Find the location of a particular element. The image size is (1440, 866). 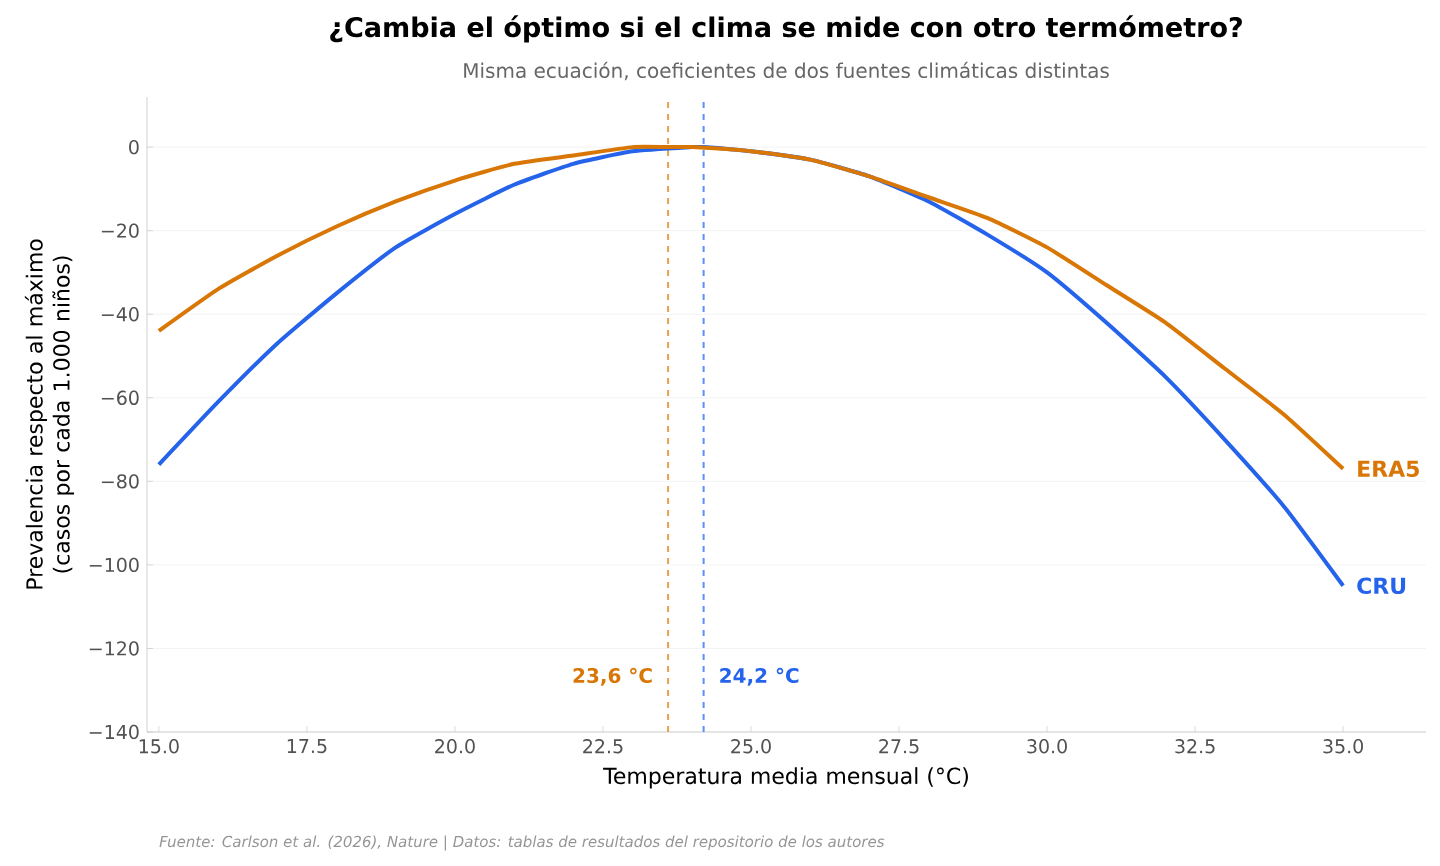

x-tick-label: 22.5 is located at coordinates (603, 746).